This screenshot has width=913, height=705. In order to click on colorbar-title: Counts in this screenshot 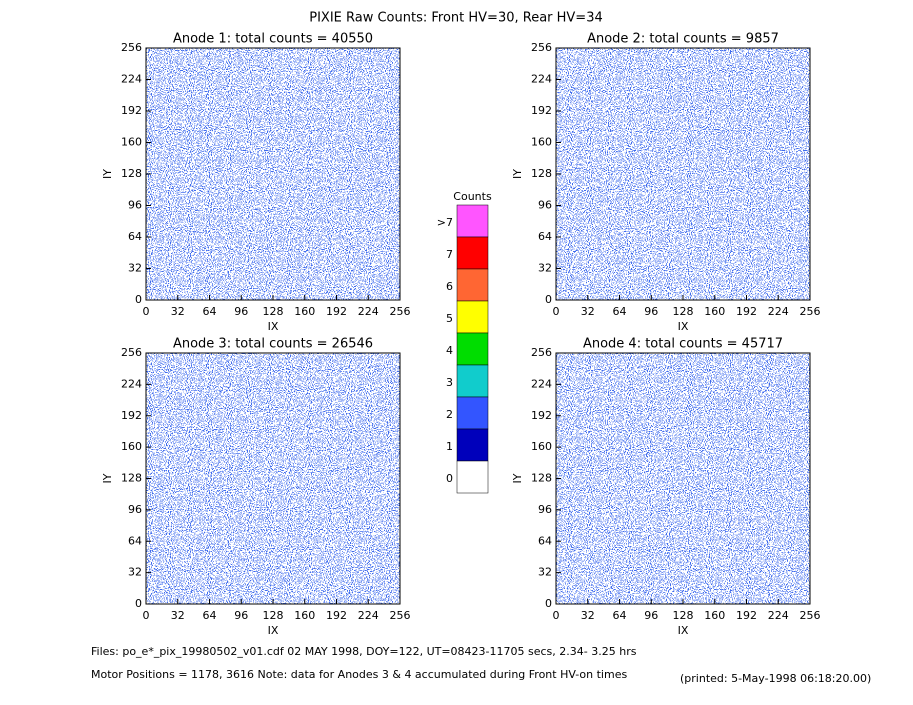, I will do `click(472, 196)`.